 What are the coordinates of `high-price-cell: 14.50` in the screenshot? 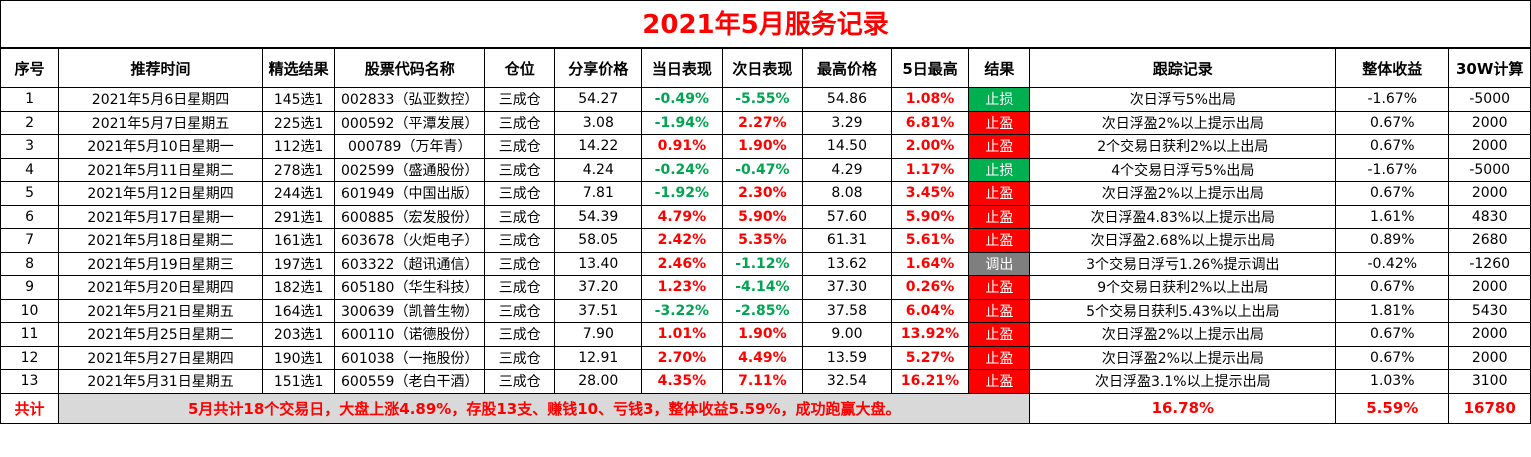 It's located at (847, 146).